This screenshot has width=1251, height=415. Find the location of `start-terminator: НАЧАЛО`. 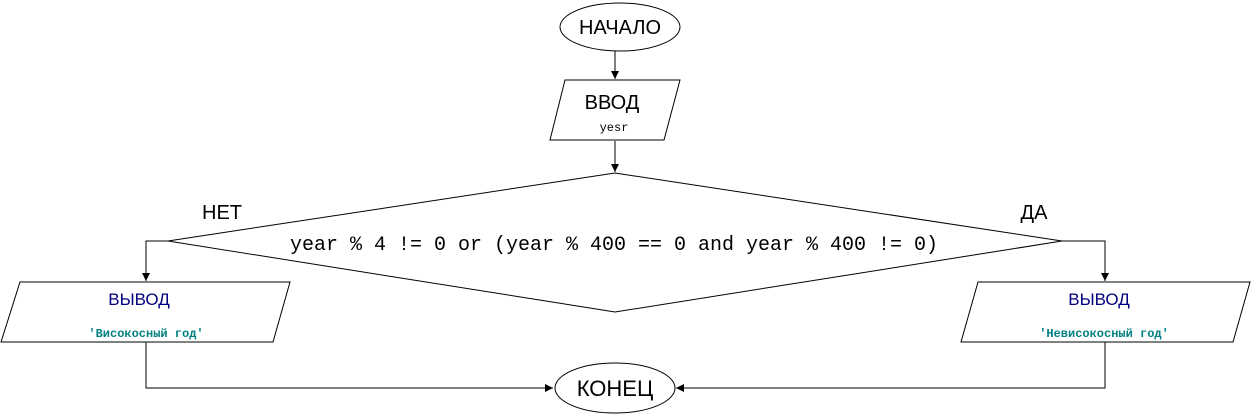

start-terminator: НАЧАЛО is located at coordinates (620, 27).